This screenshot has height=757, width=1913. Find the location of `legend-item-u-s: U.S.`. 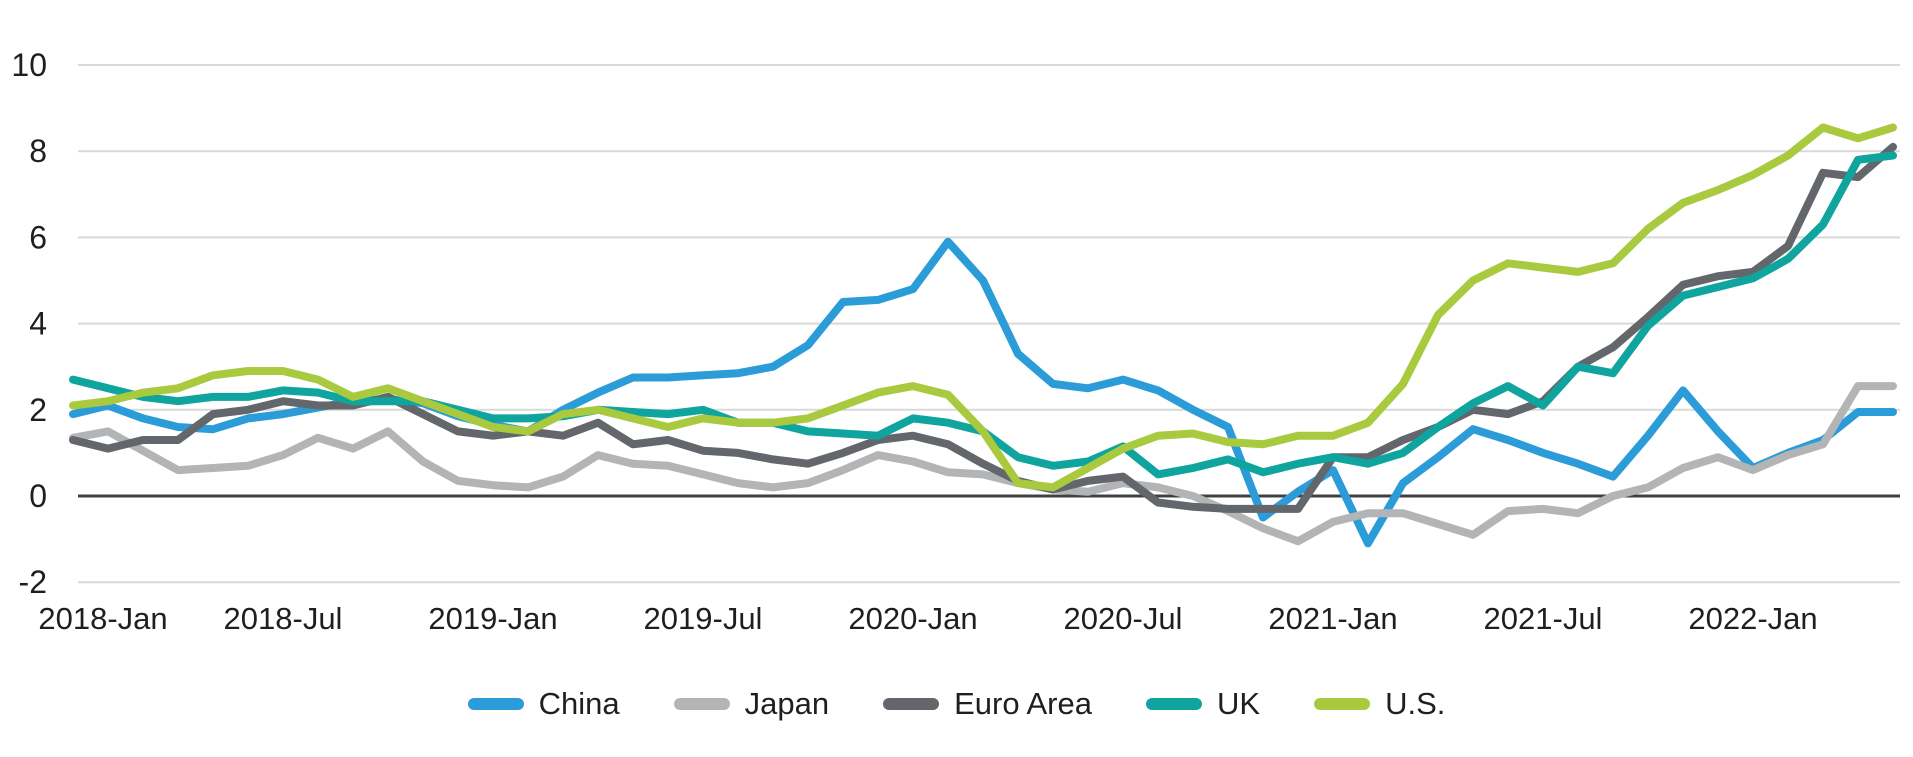

legend-item-u-s: U.S. is located at coordinates (1379, 703).